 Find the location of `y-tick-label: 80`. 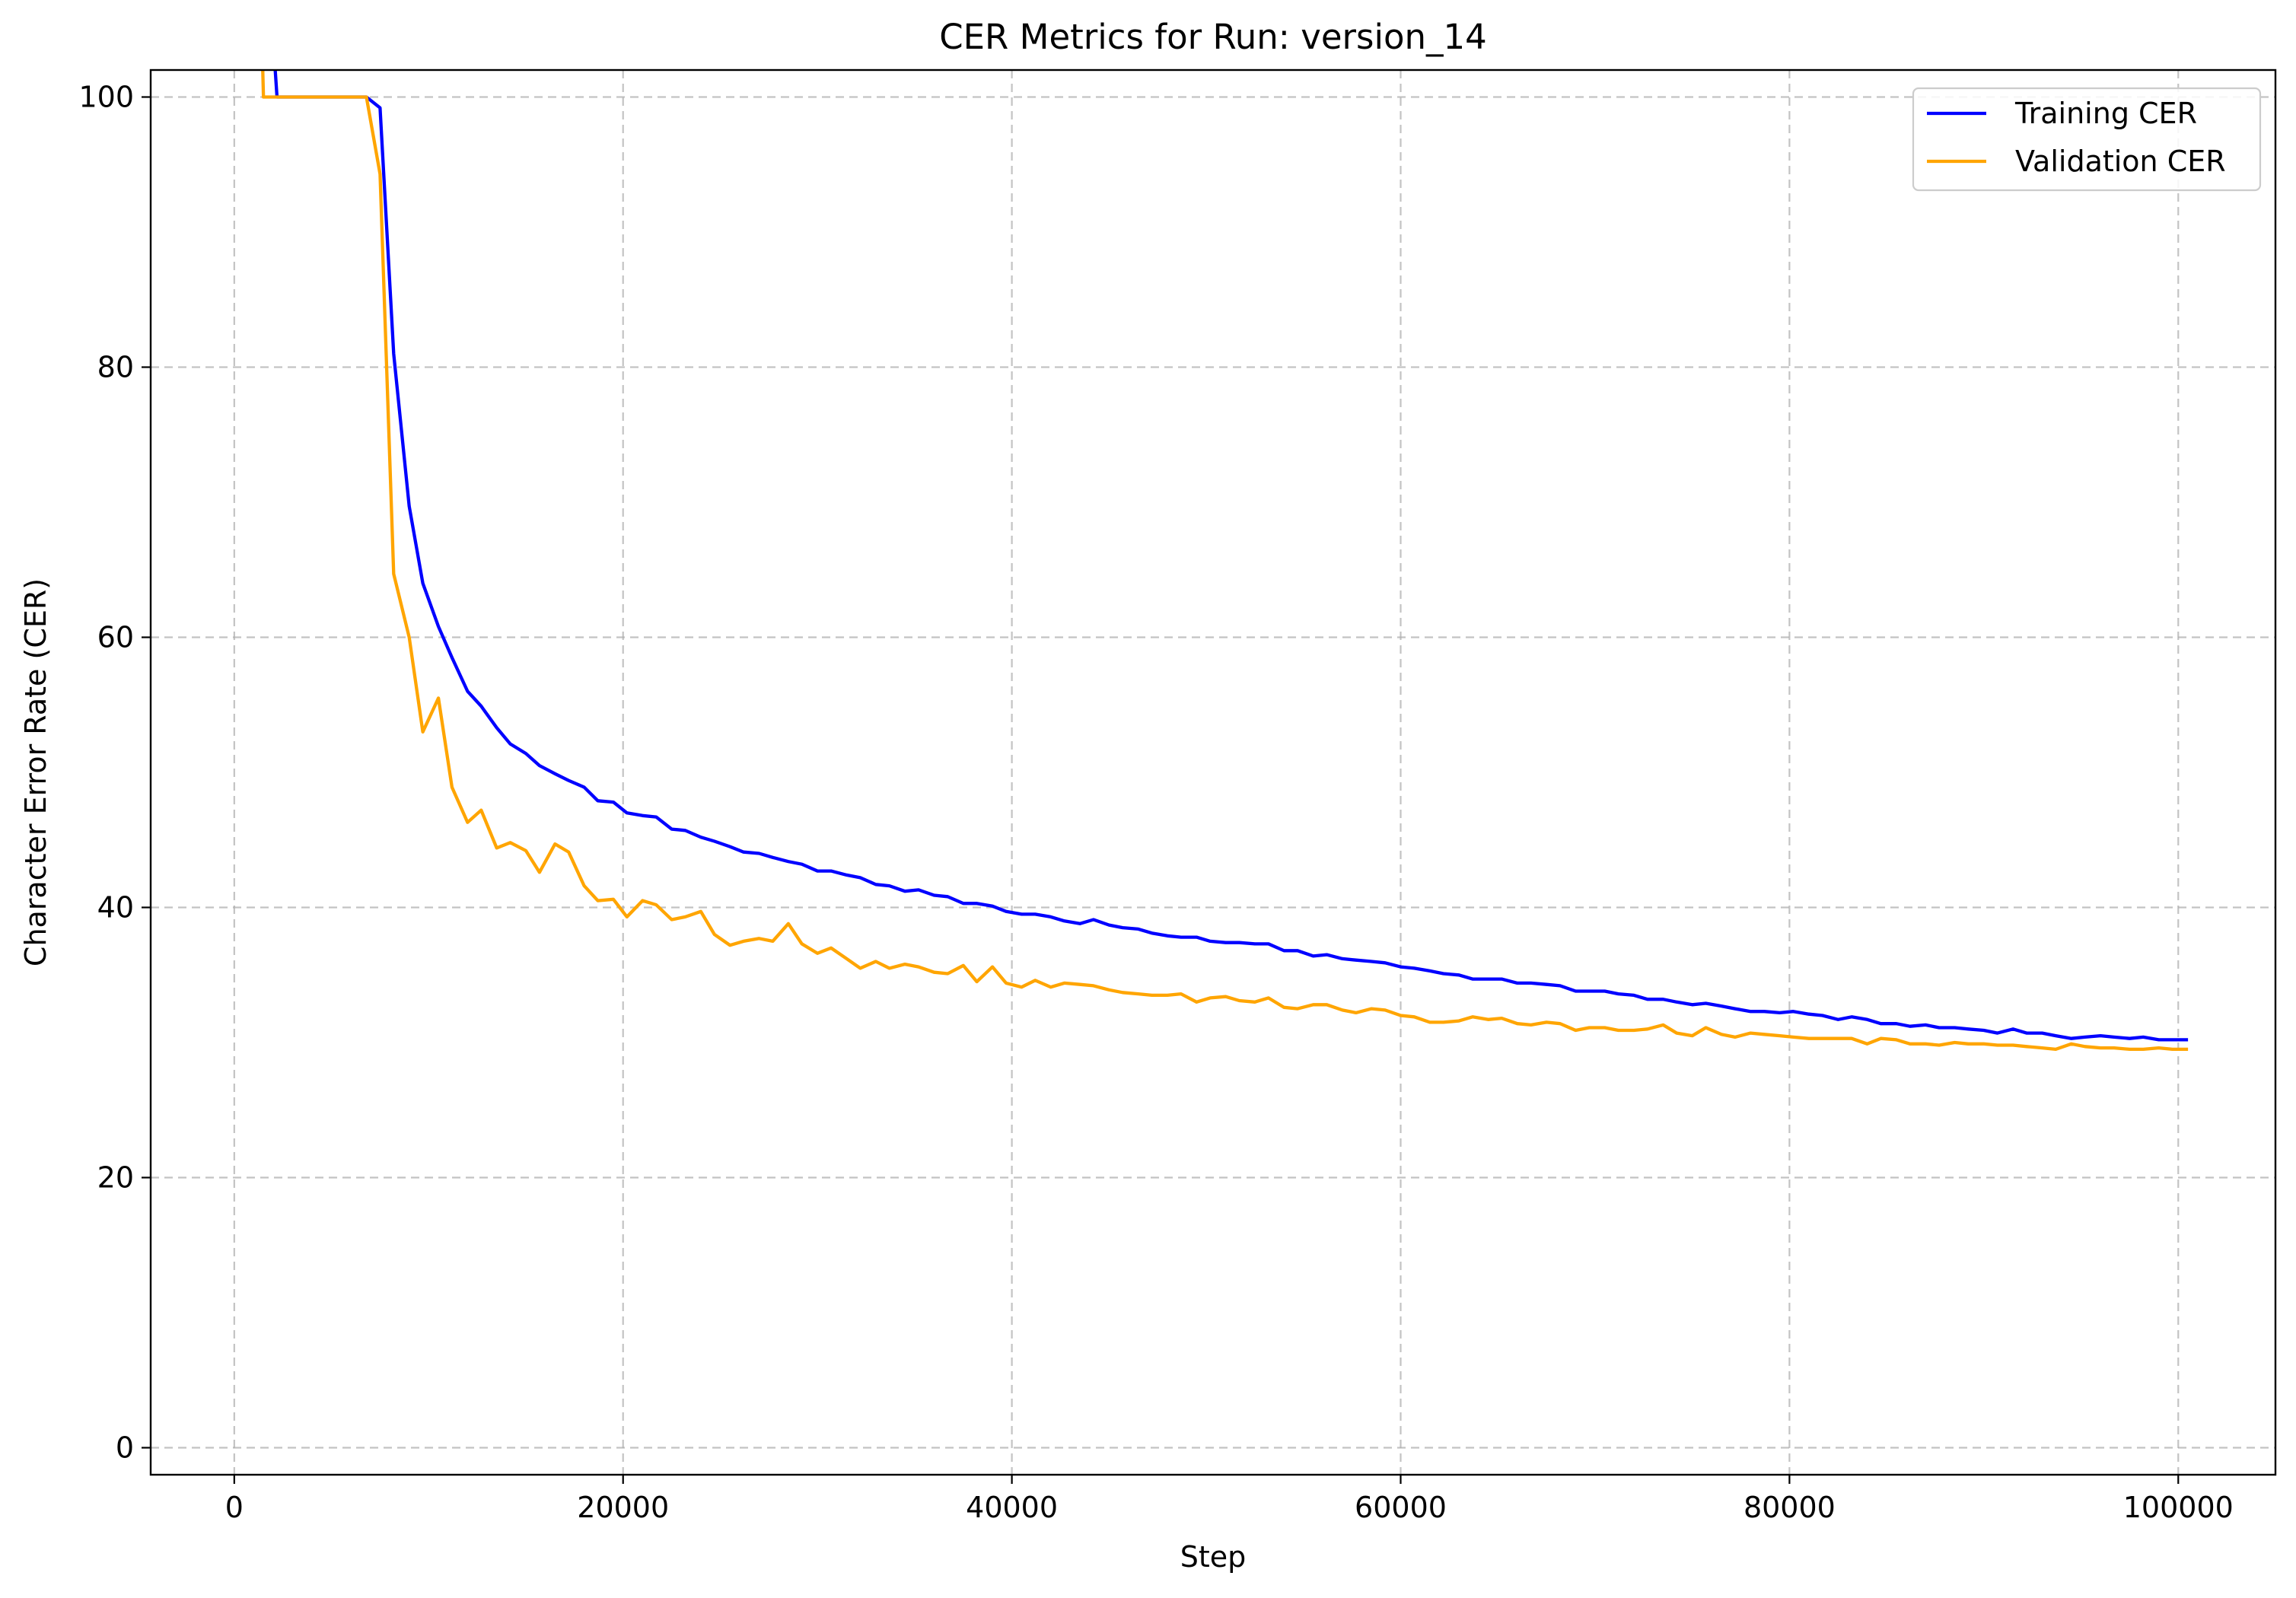

y-tick-label: 80 is located at coordinates (115, 367).